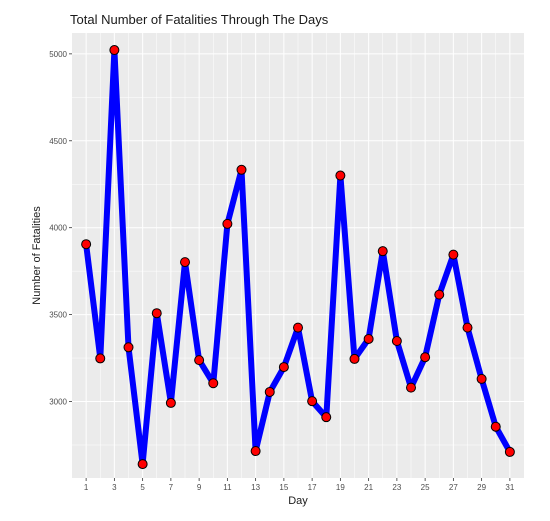  What do you see at coordinates (58, 54) in the screenshot?
I see `y-tick-label: 5000` at bounding box center [58, 54].